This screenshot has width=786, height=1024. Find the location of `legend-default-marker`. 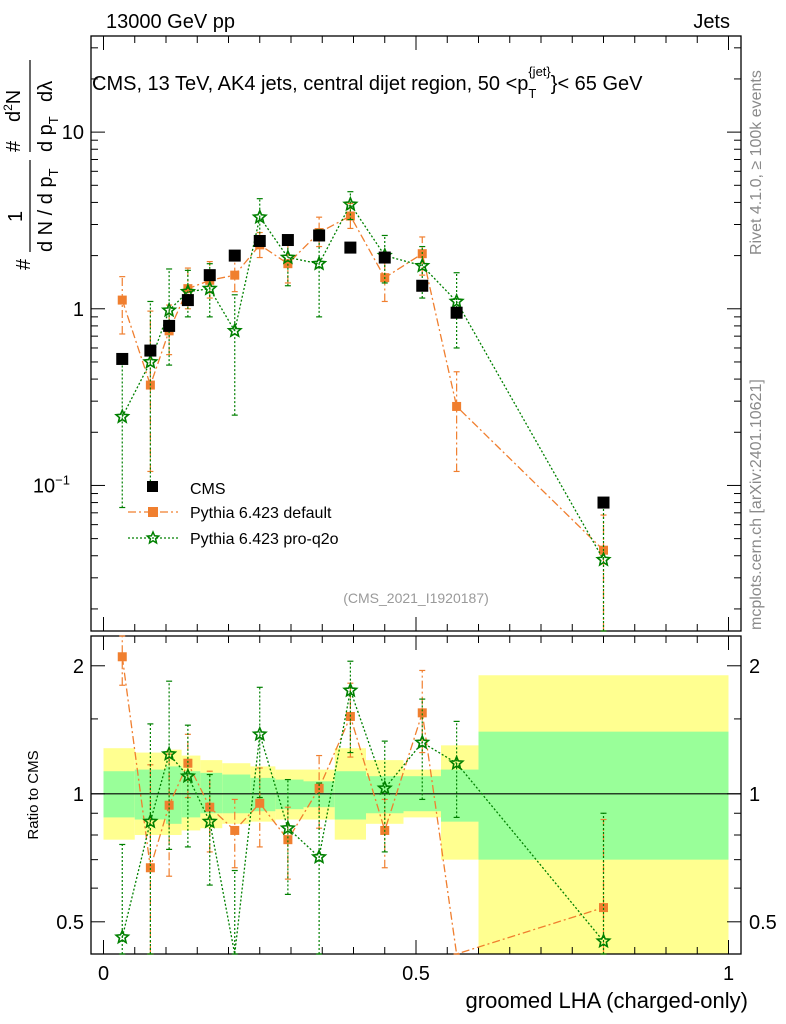

legend-default-marker is located at coordinates (153, 512).